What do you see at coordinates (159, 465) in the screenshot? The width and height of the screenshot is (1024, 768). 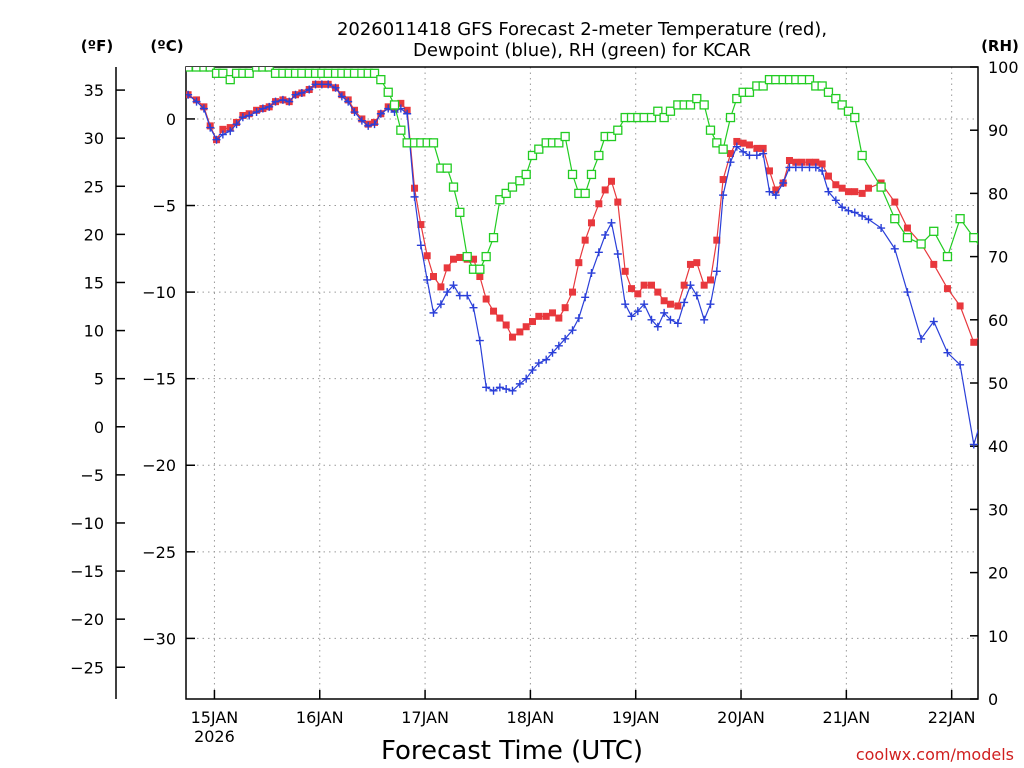 I see `celsius-tick-label: −20` at bounding box center [159, 465].